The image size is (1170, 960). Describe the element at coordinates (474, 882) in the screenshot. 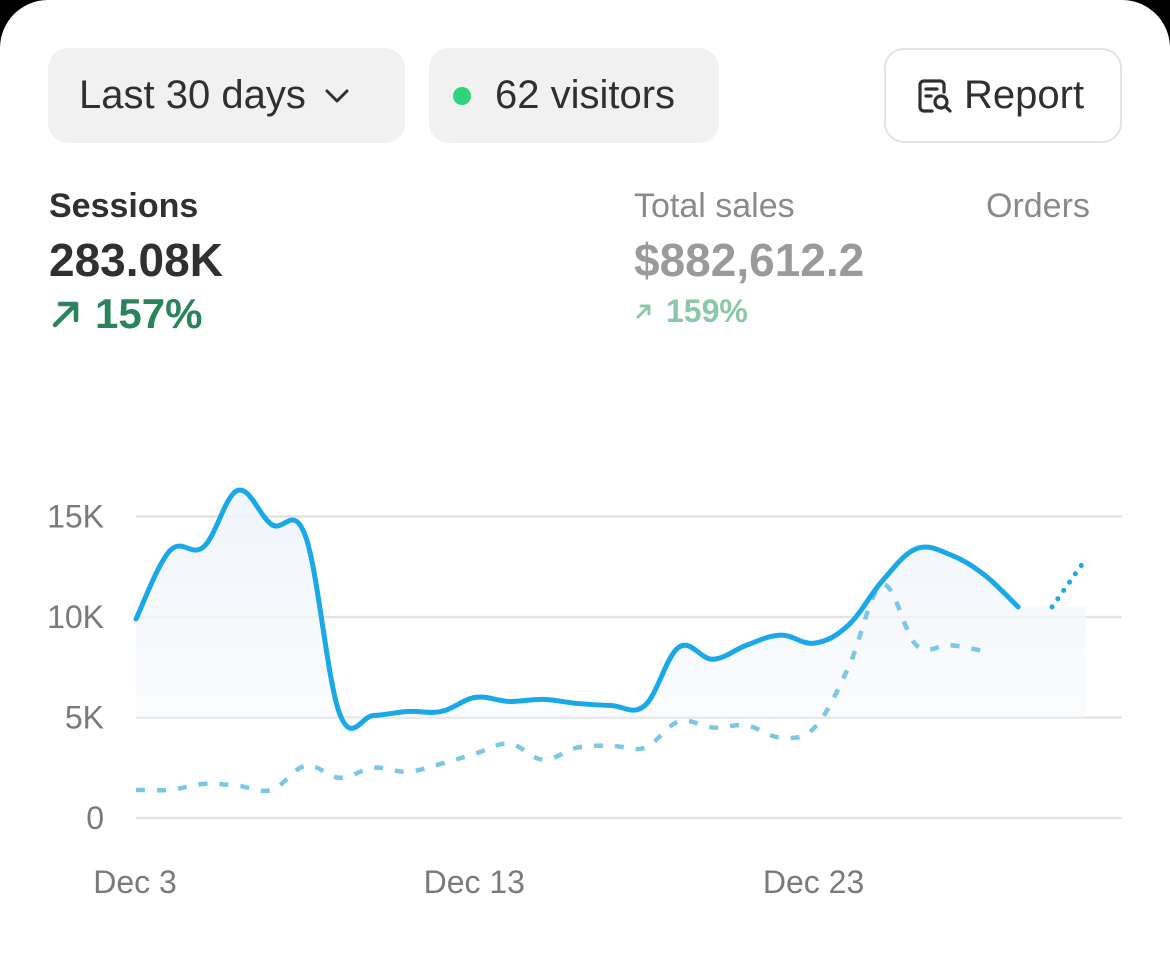

I see `x-tick-label: Dec 13` at that location.